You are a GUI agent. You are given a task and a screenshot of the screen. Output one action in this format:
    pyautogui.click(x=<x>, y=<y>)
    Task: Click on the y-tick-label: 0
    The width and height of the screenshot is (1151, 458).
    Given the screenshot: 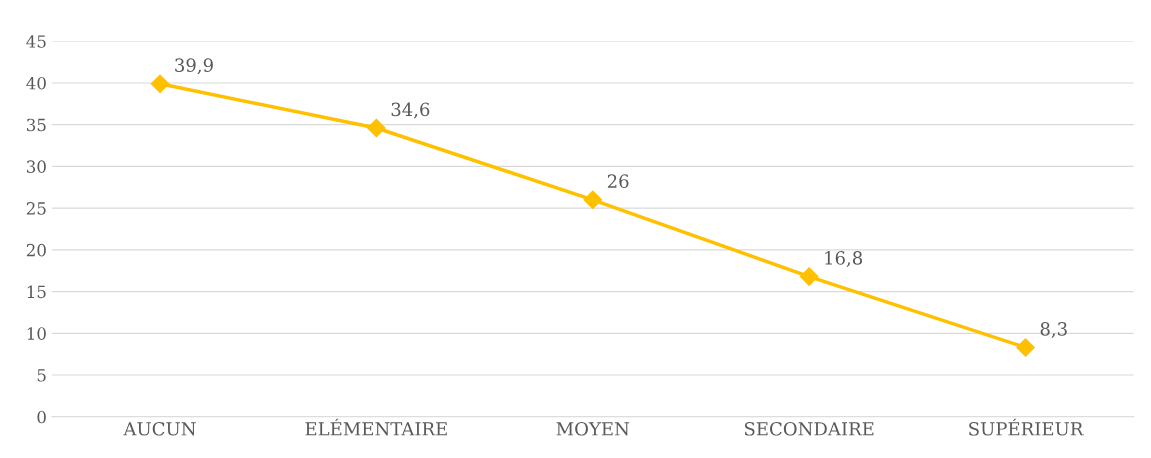 What is the action you would take?
    pyautogui.click(x=41, y=417)
    